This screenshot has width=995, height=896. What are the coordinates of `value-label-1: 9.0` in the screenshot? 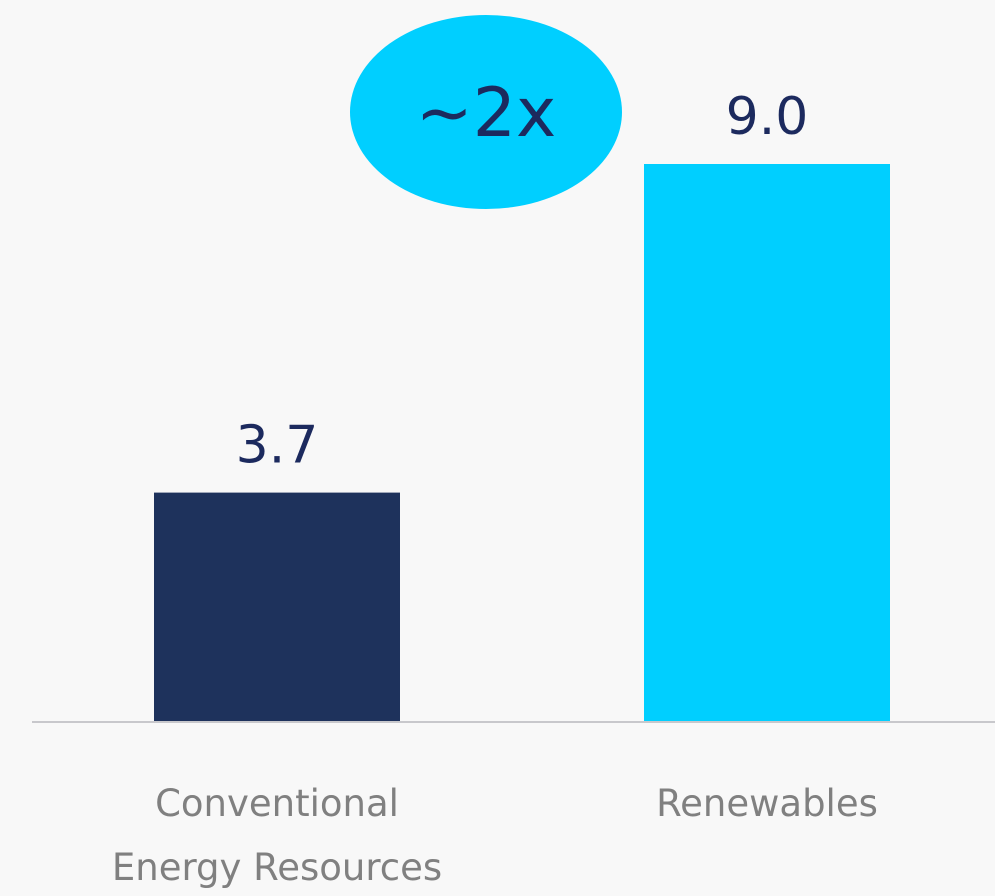 It's located at (767, 117).